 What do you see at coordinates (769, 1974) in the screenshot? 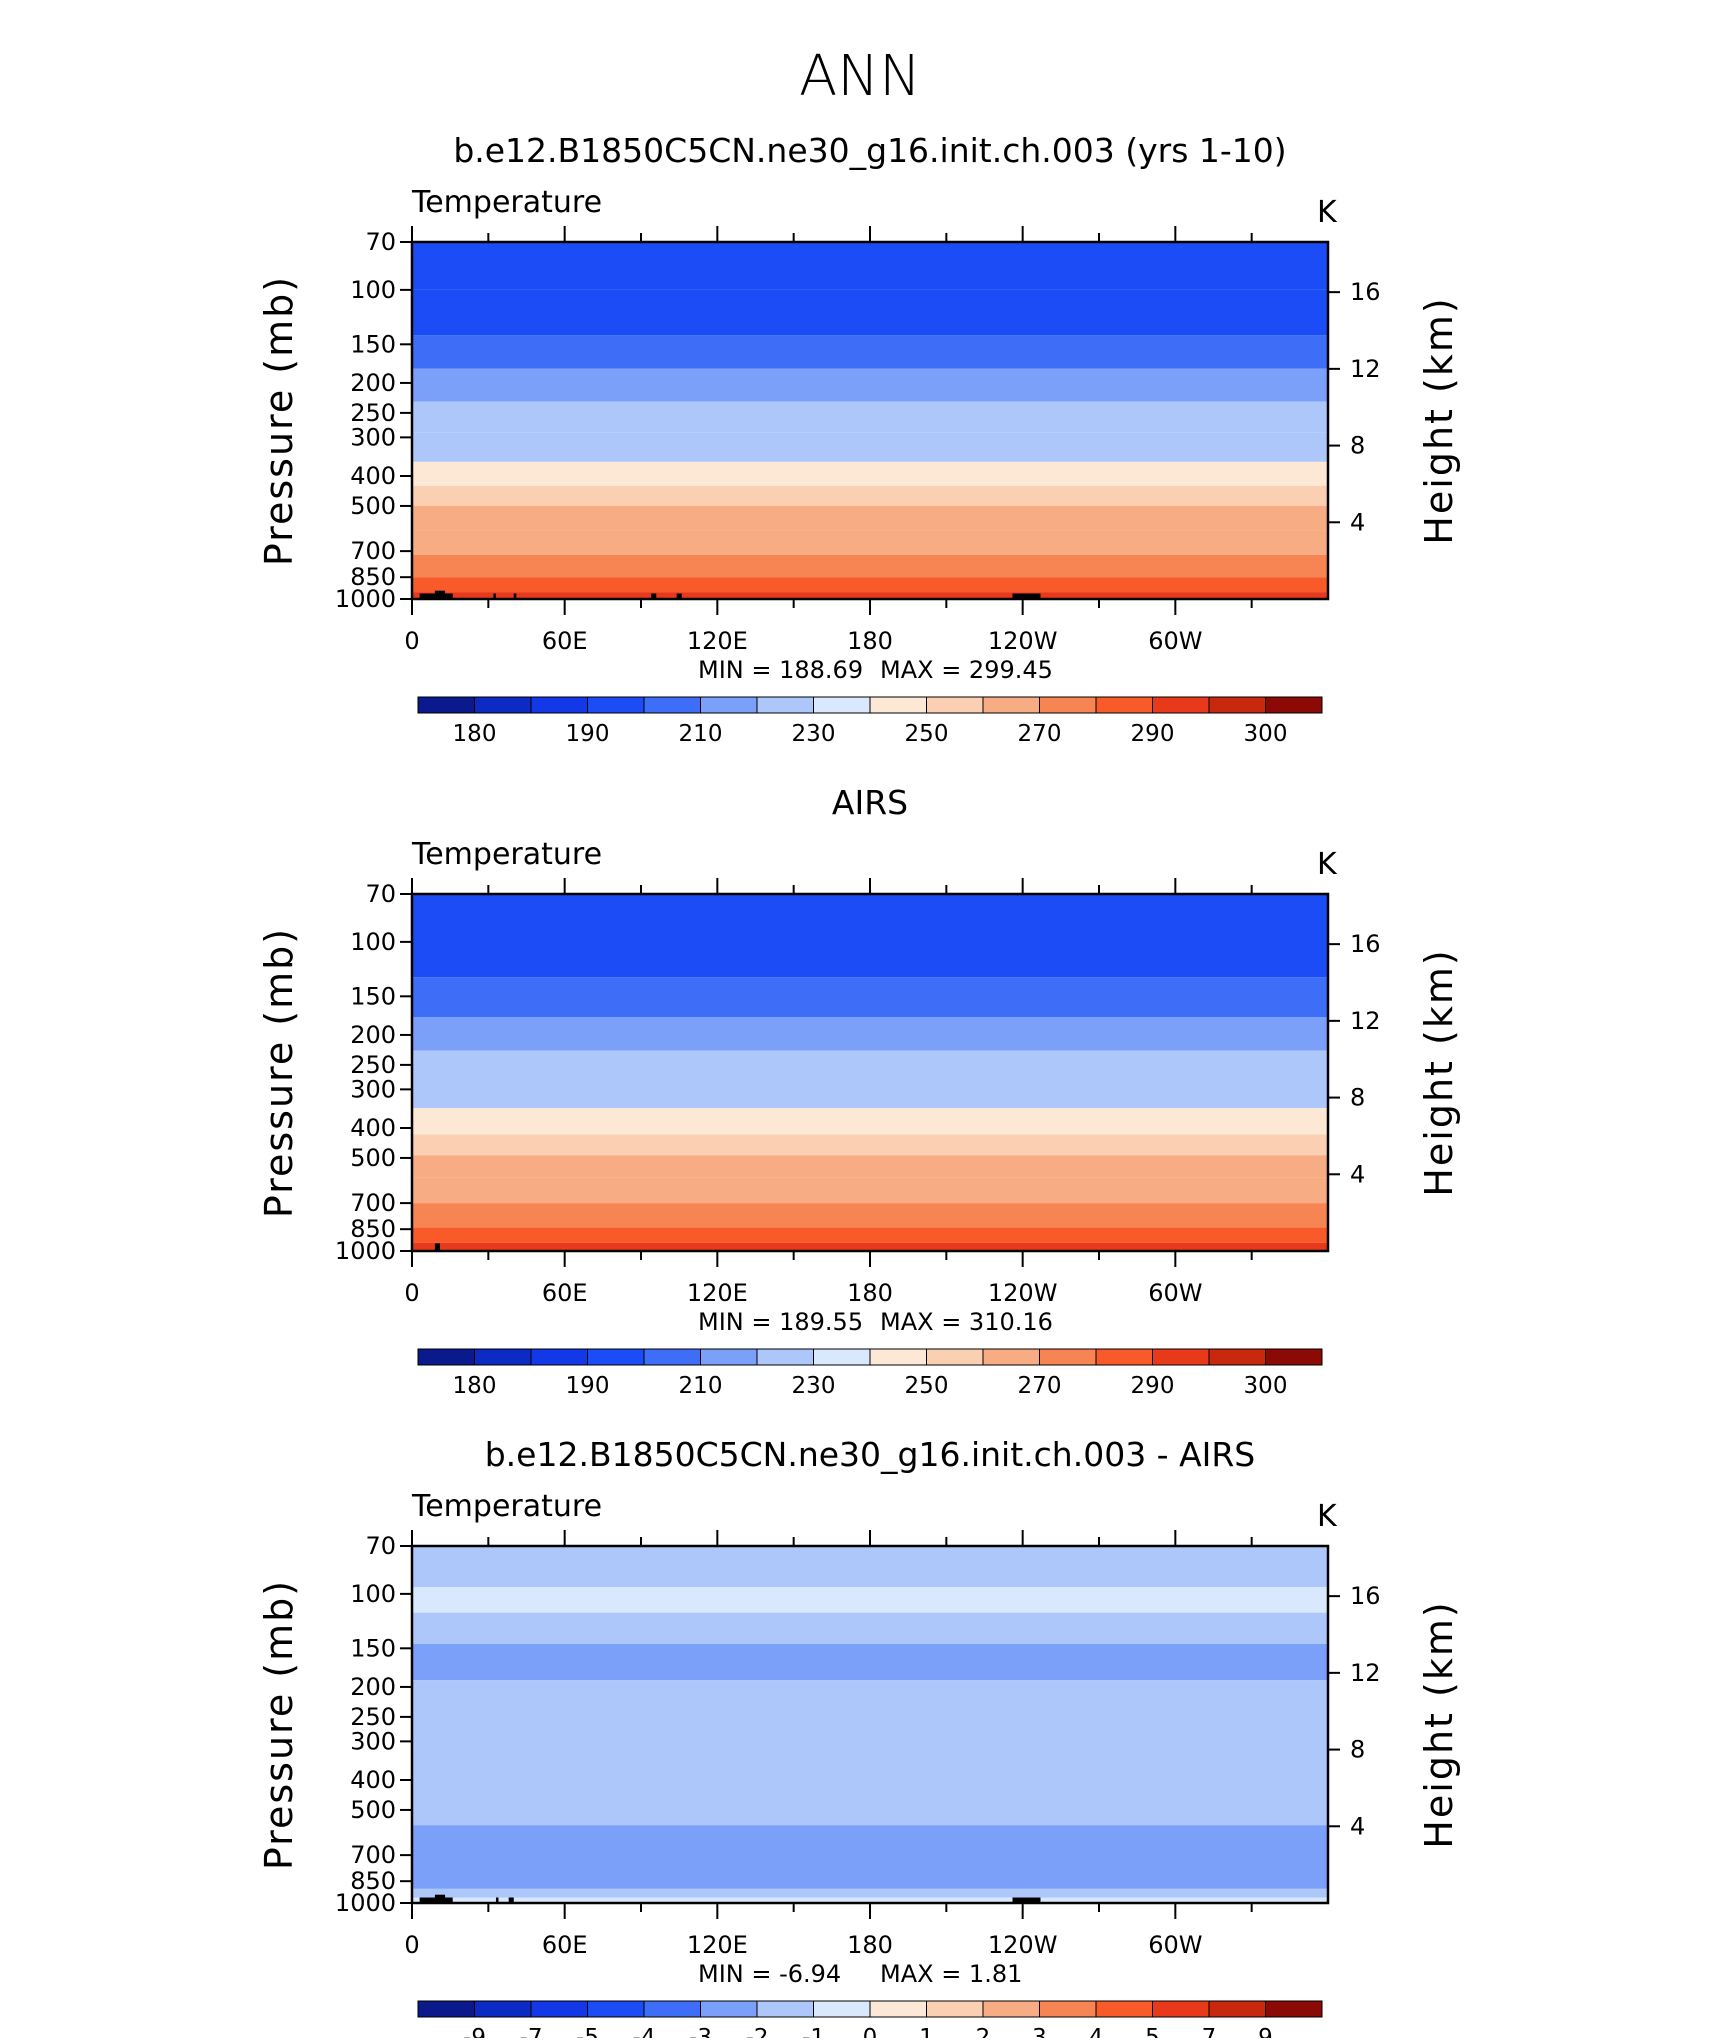
I see `min-label: MIN = -6.94` at bounding box center [769, 1974].